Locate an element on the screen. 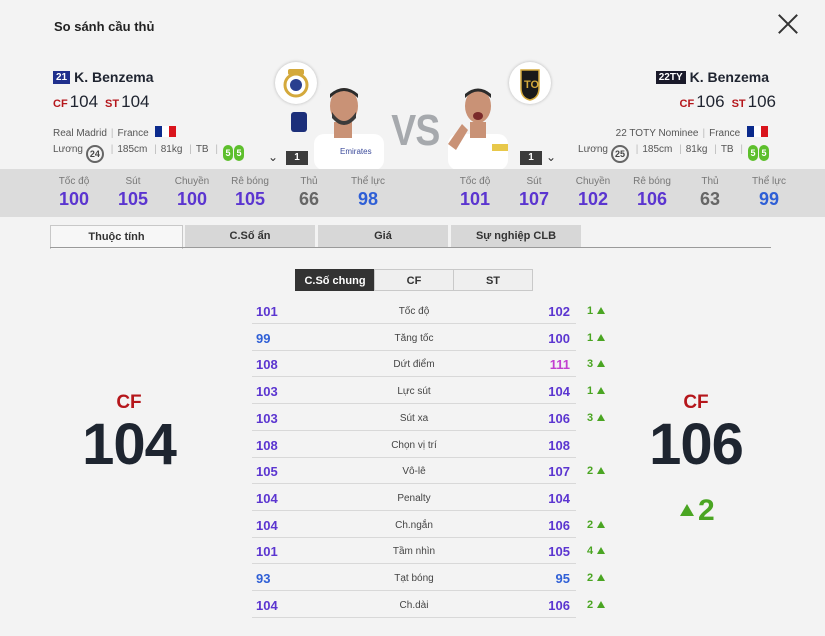 The height and width of the screenshot is (636, 825). summary-stats-band is located at coordinates (412, 193).